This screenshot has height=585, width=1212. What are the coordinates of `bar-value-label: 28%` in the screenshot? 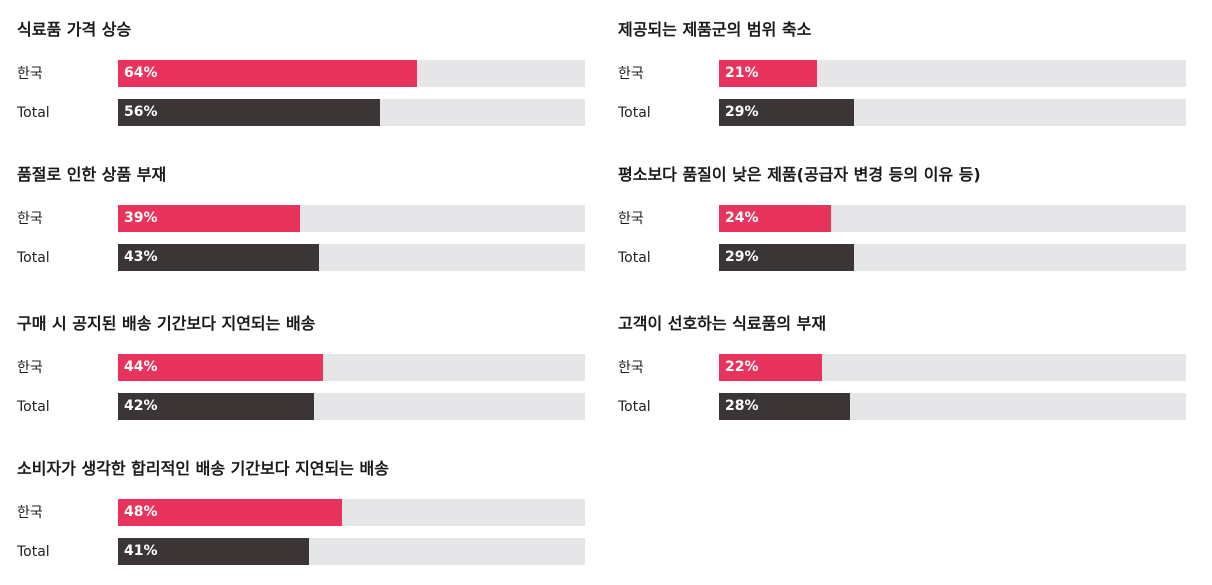 It's located at (742, 406).